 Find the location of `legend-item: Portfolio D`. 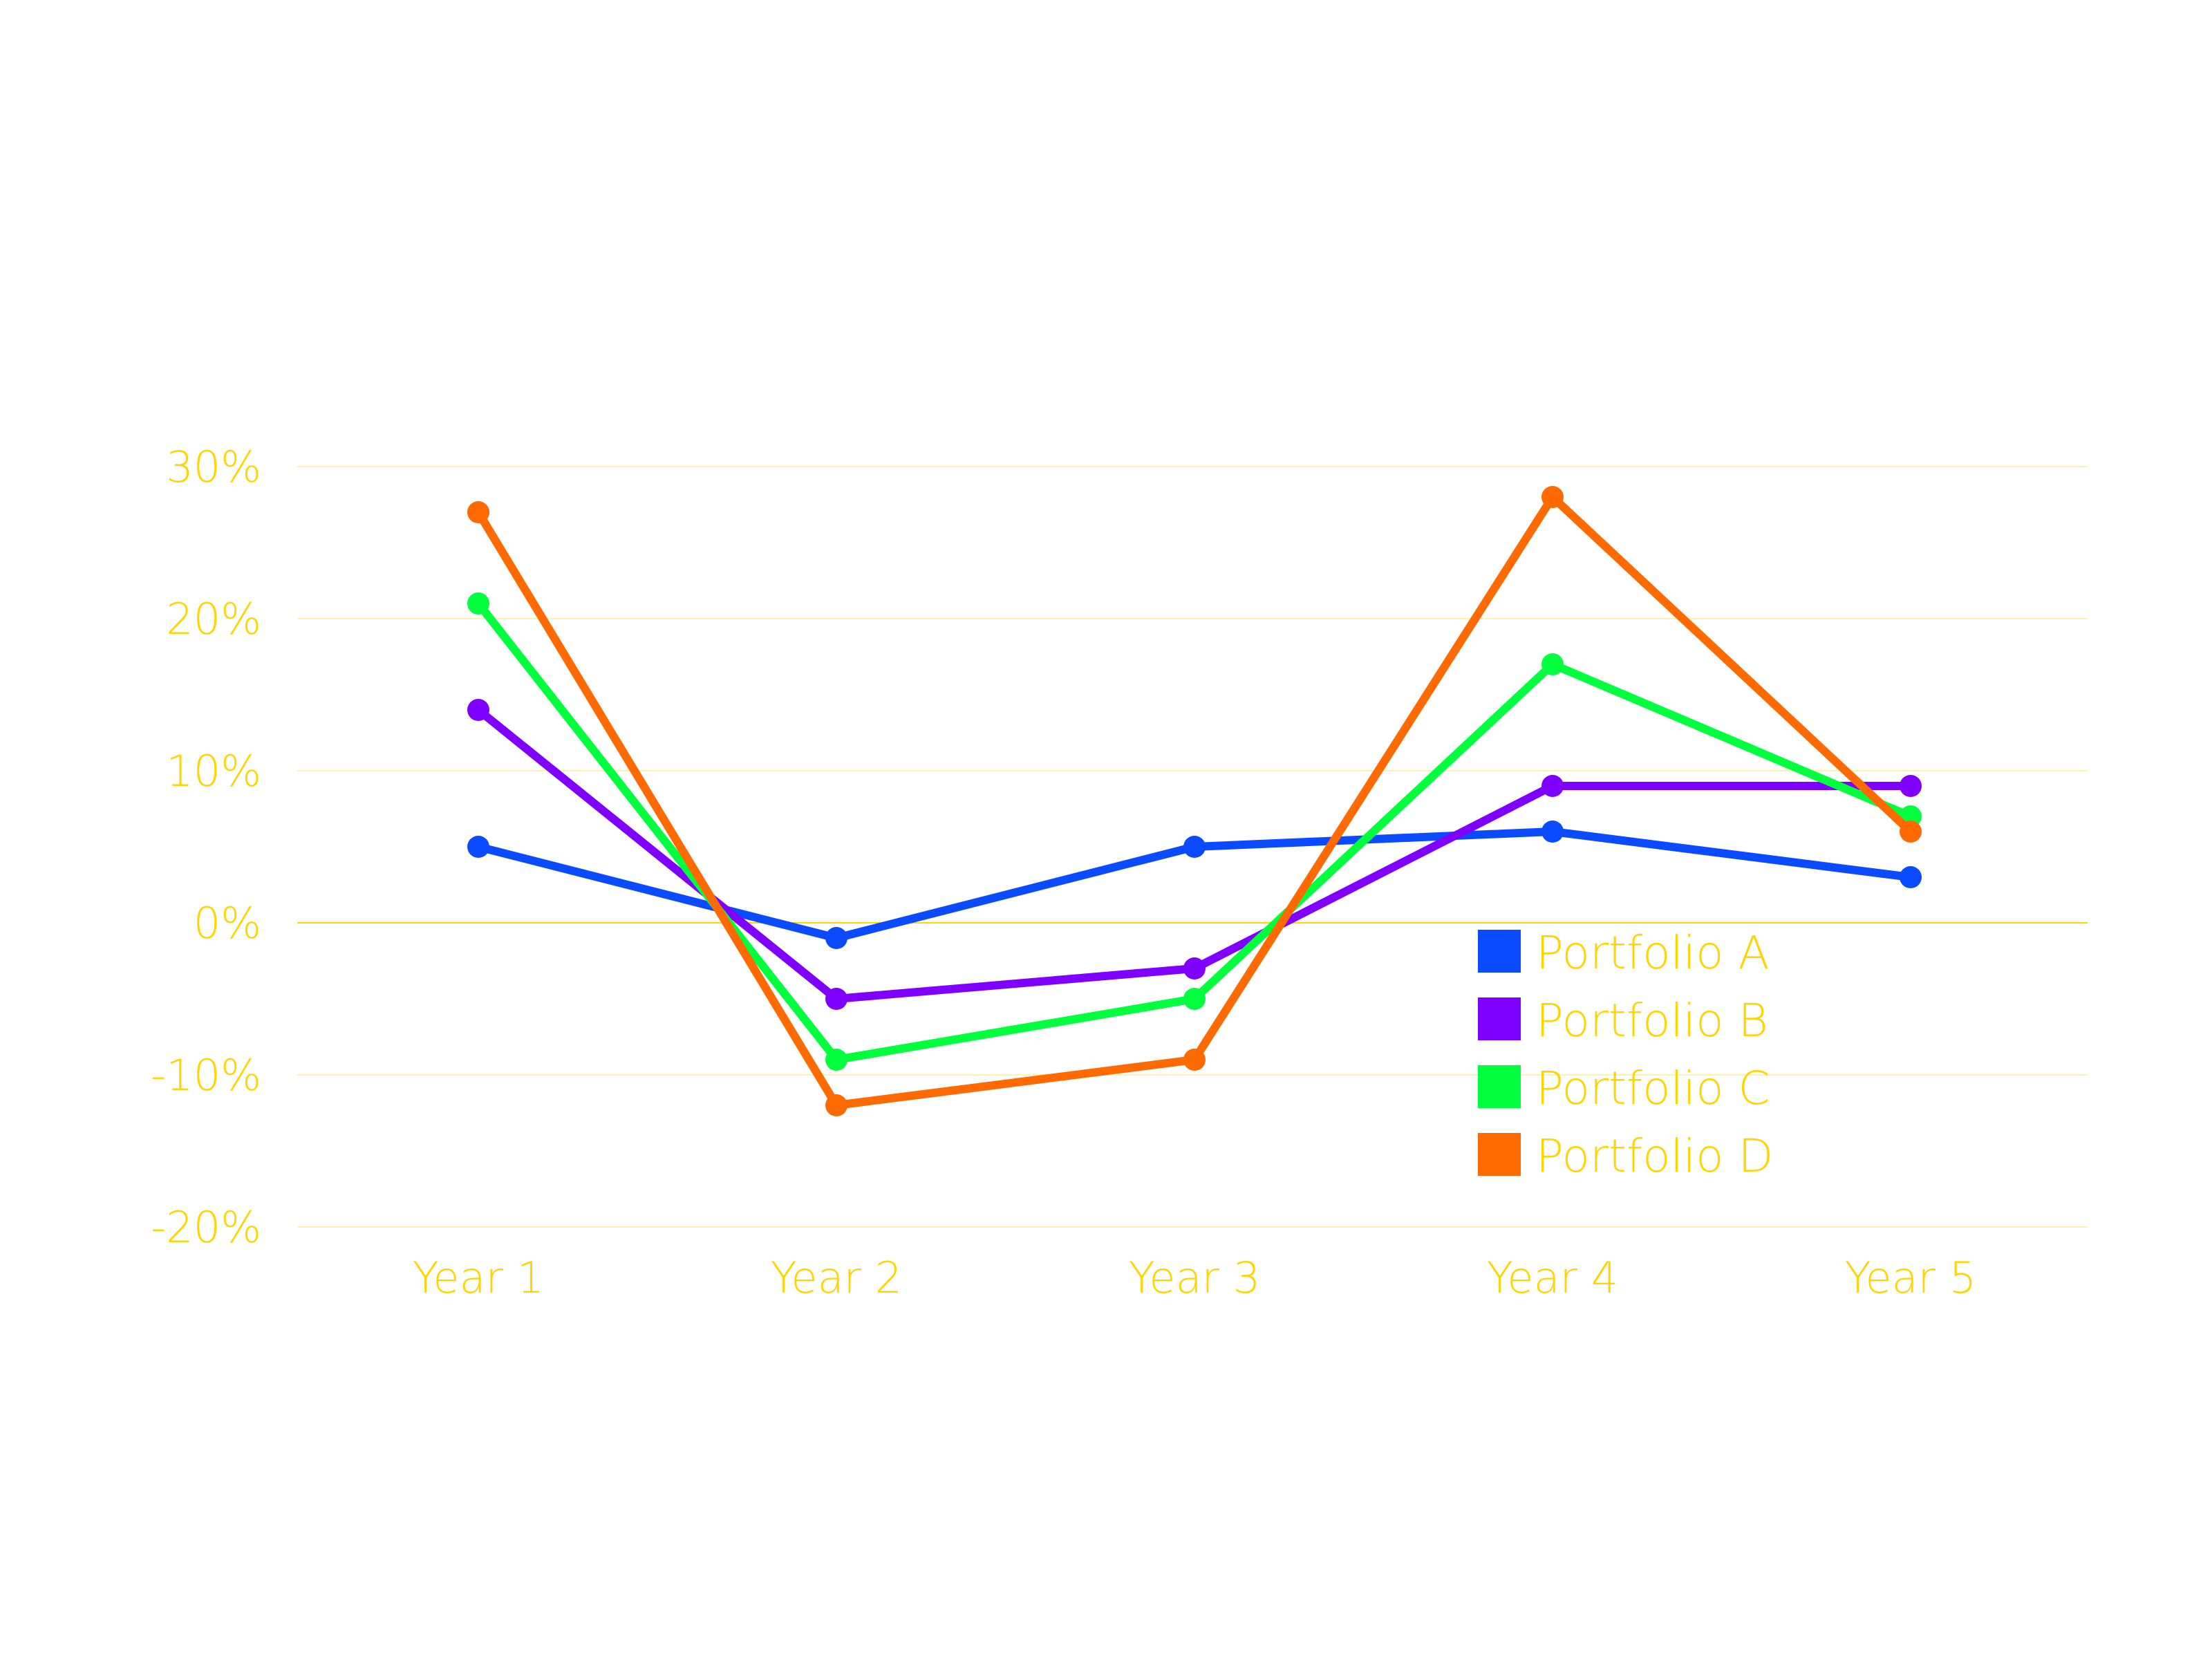

legend-item: Portfolio D is located at coordinates (1625, 1156).